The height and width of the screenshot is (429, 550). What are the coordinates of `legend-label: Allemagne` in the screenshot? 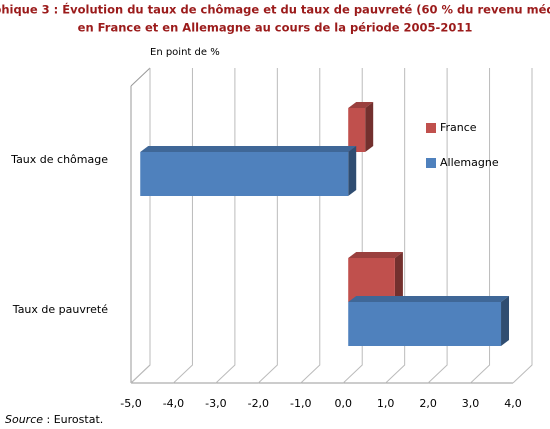 It's located at (469, 162).